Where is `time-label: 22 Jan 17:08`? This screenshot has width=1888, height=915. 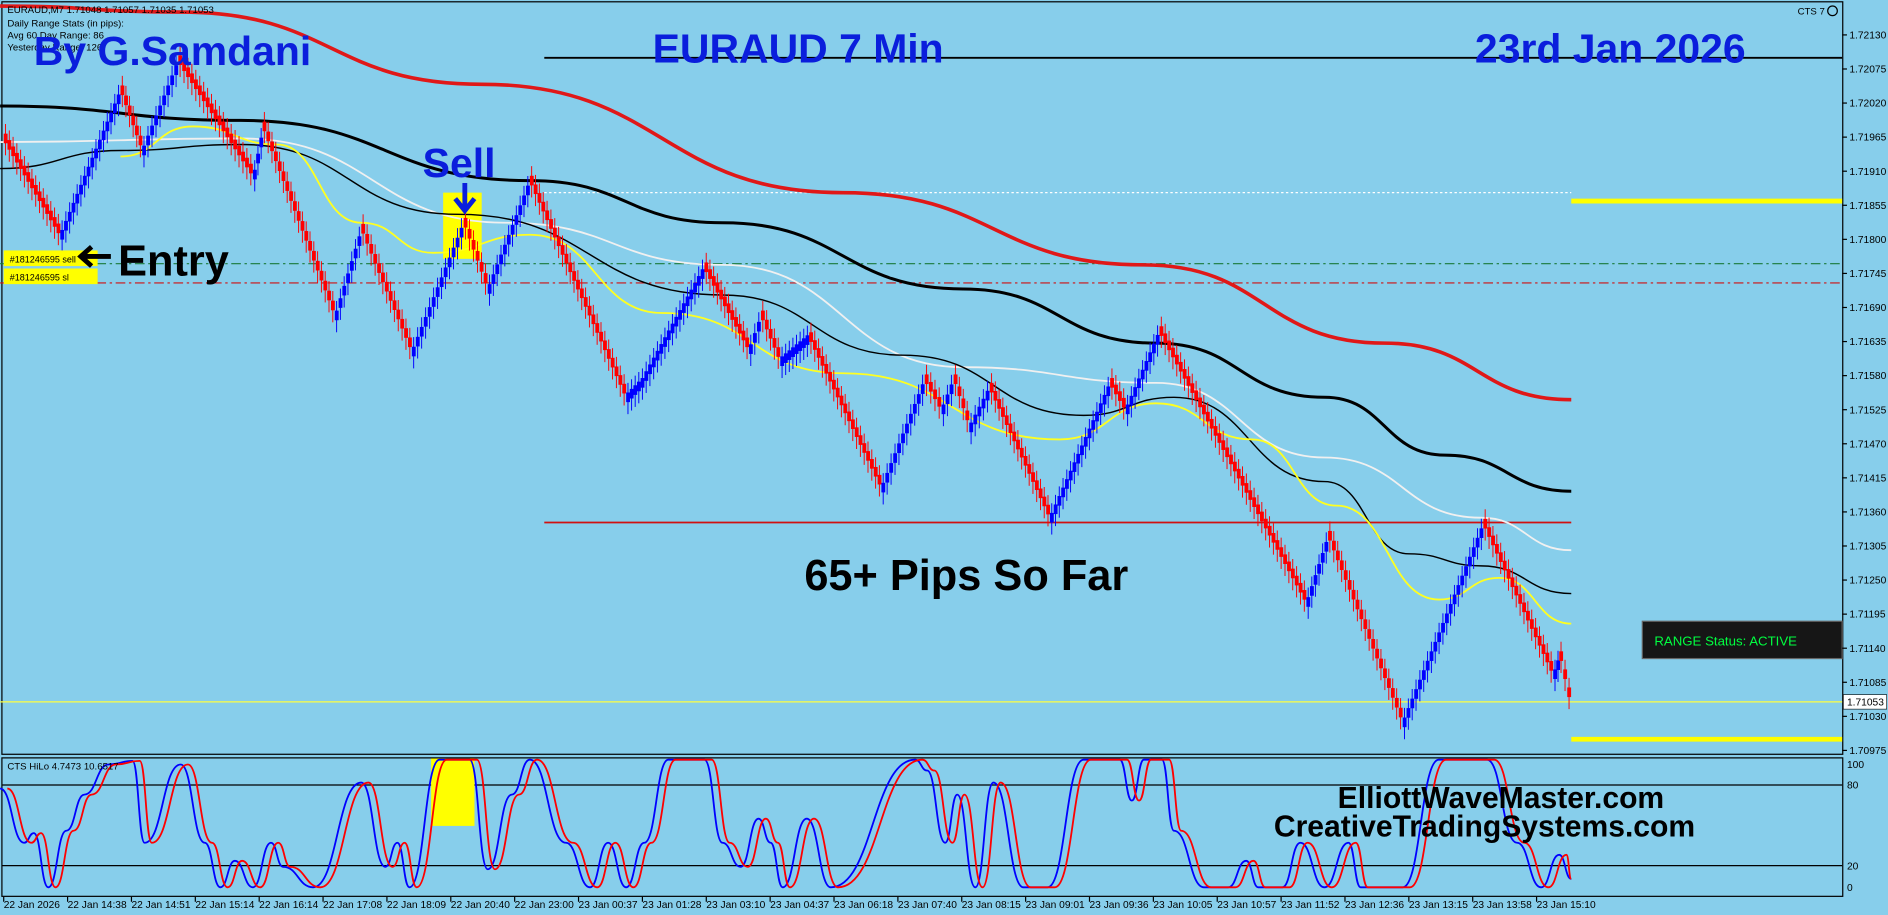 time-label: 22 Jan 17:08 is located at coordinates (352, 905).